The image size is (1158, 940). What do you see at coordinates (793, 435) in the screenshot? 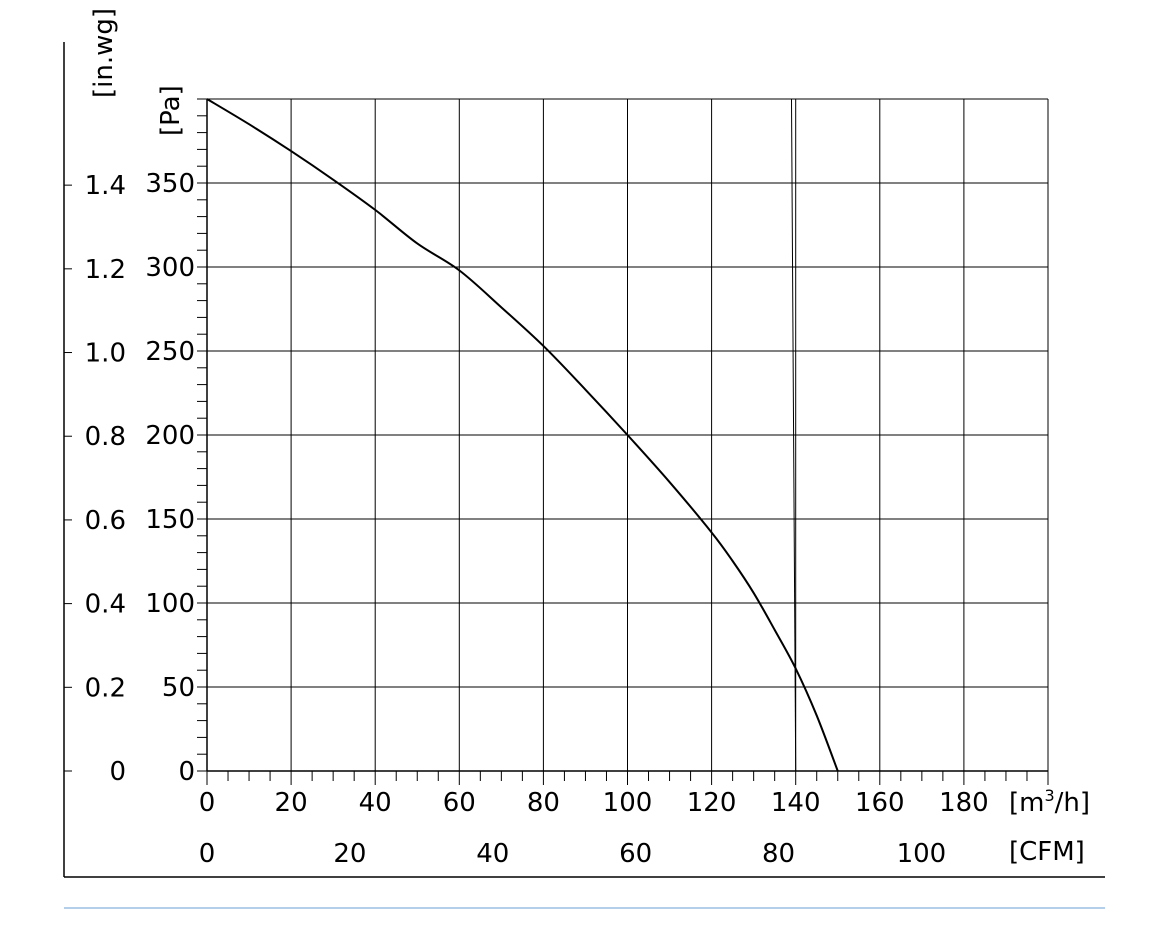
I see `vertical-reference-line` at bounding box center [793, 435].